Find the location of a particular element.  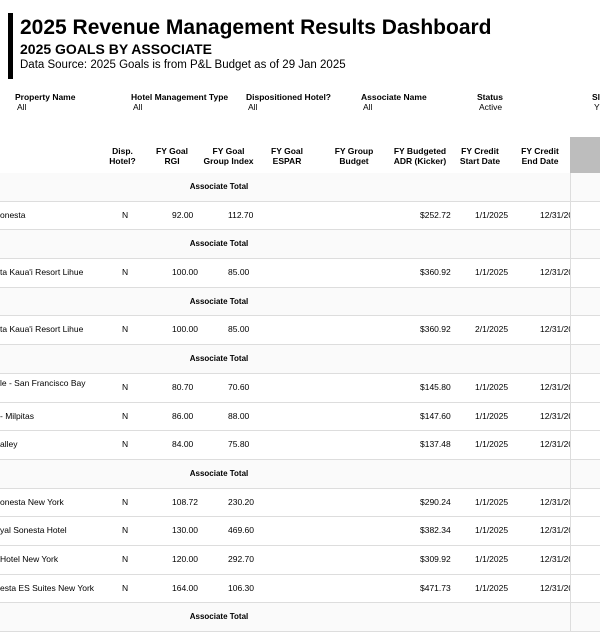

budgeted-adr-cell: $471.73 is located at coordinates (435, 587).